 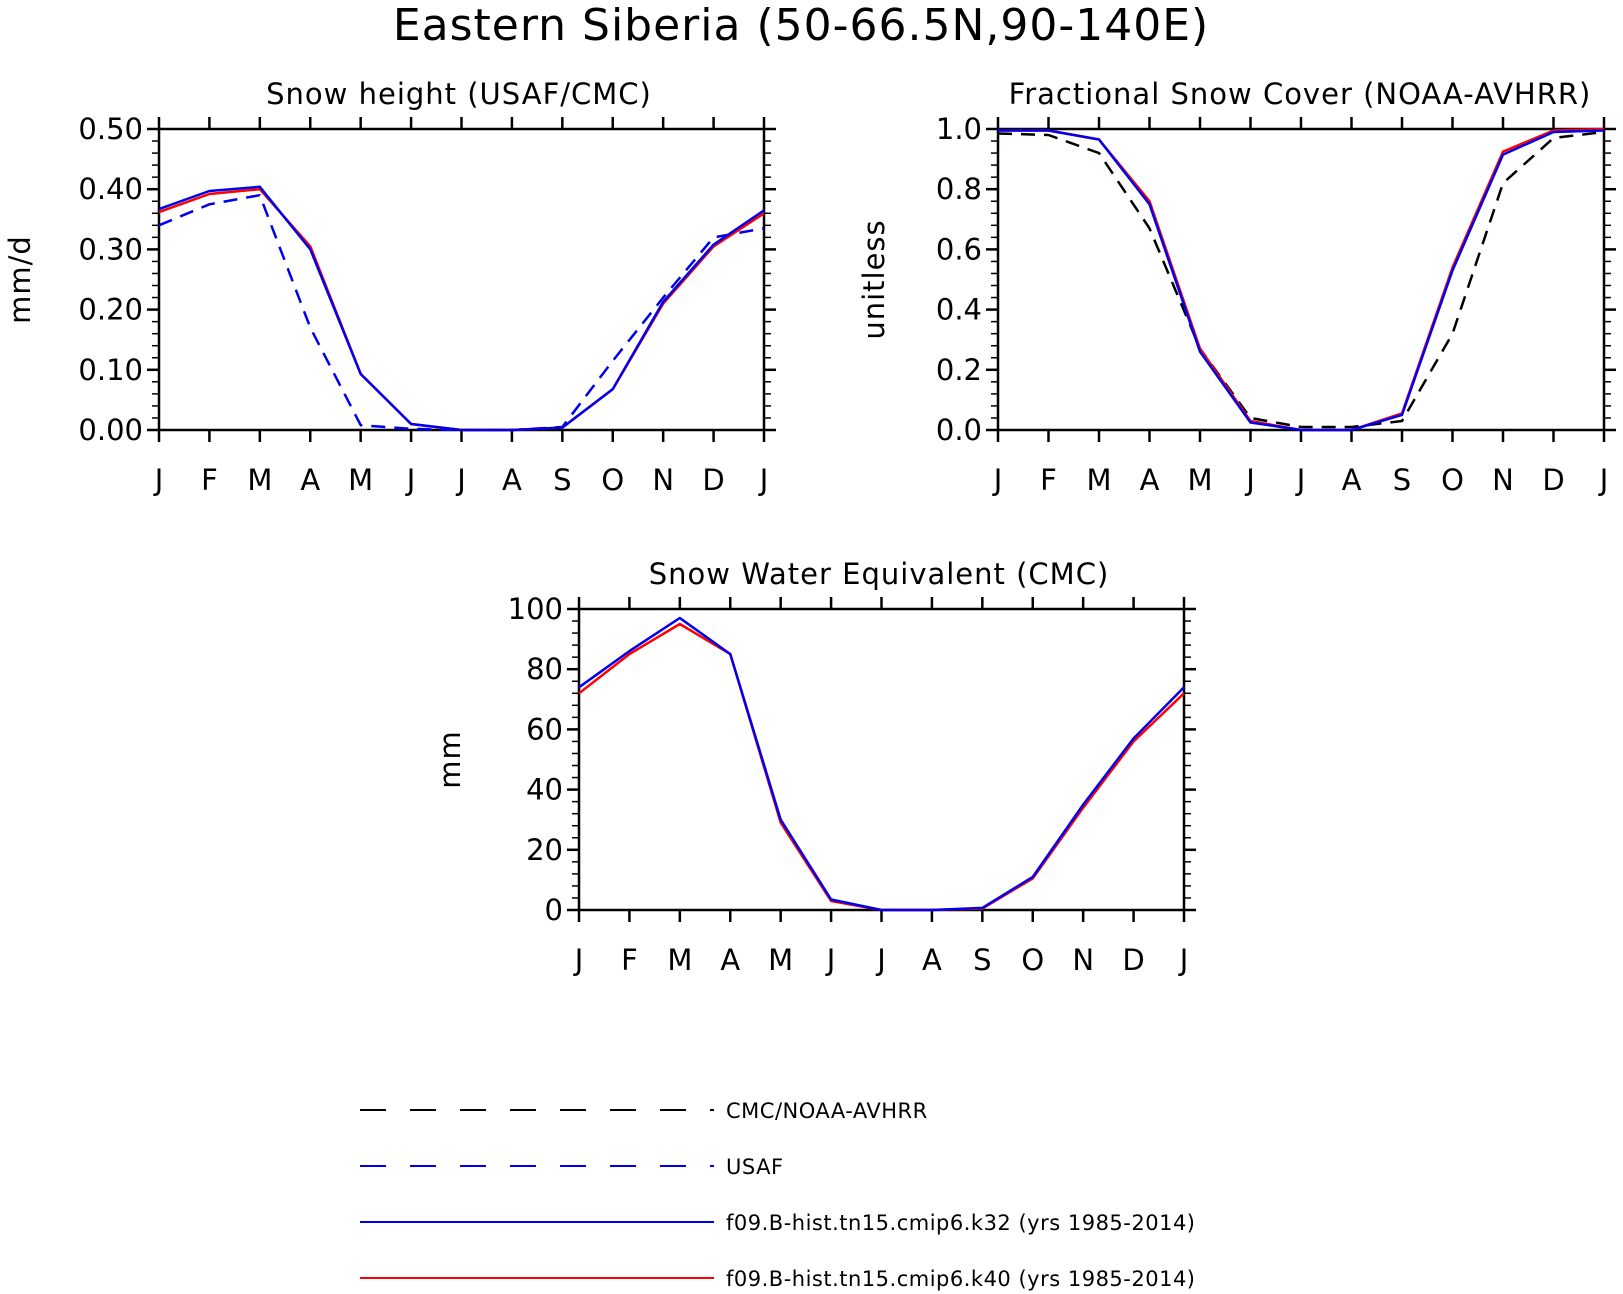 I want to click on ylabel-snow-water-equivalent: mm, so click(x=450, y=759).